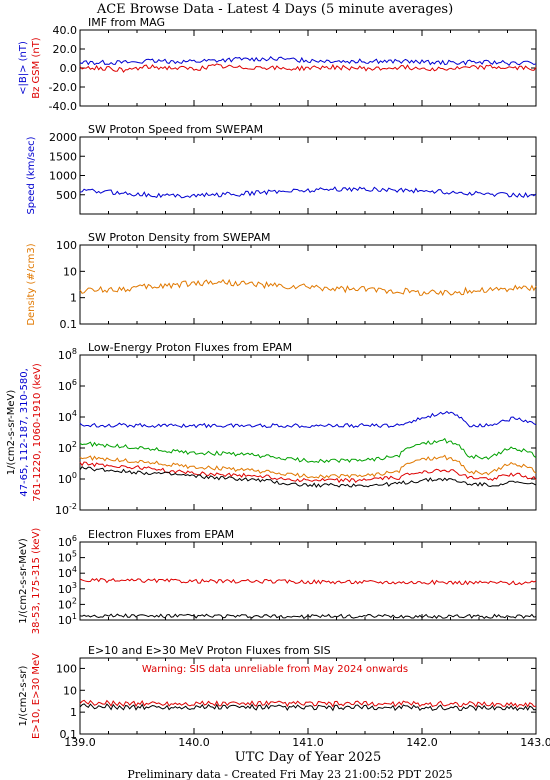 The height and width of the screenshot is (780, 550). I want to click on y-axis-label: 38-53, 175-315 (keV), so click(36, 581).